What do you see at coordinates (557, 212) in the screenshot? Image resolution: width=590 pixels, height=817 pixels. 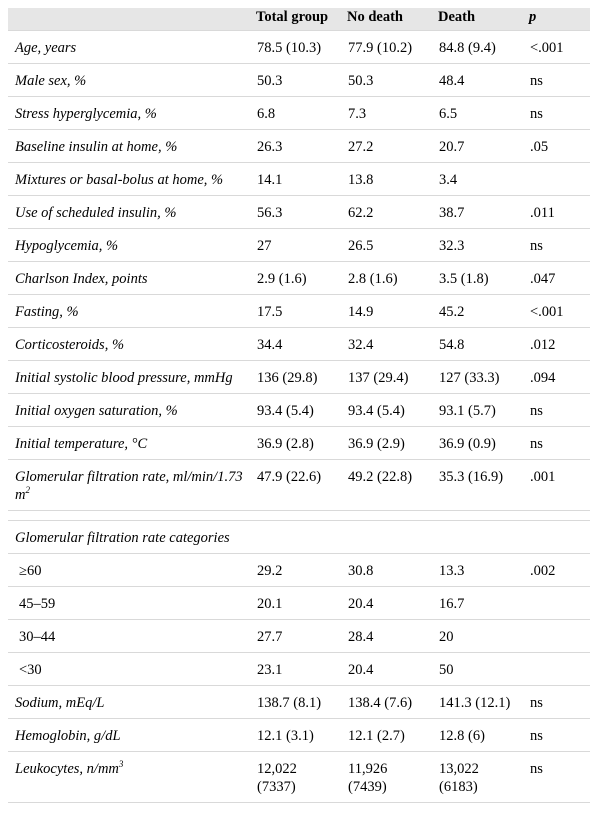 I see `p-value: .011` at bounding box center [557, 212].